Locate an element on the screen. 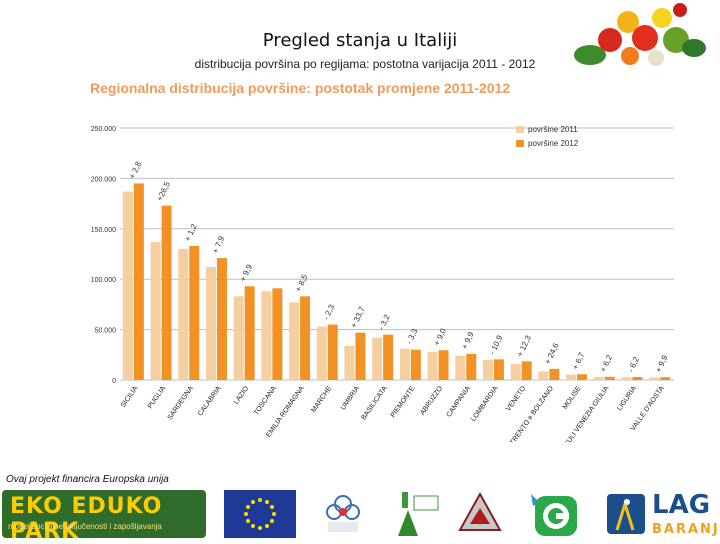 Image resolution: width=720 pixels, height=544 pixels. x-tick-label: MARCHE is located at coordinates (321, 399).